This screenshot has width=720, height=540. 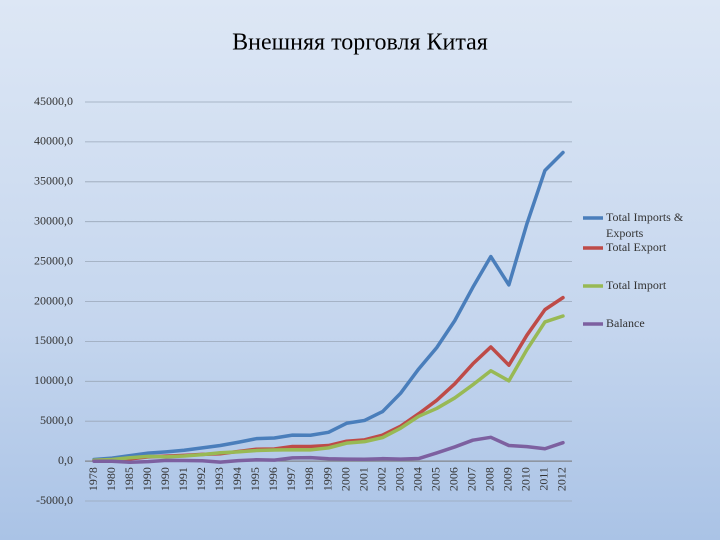 I want to click on x-tick-label: 1993, so click(x=219, y=479).